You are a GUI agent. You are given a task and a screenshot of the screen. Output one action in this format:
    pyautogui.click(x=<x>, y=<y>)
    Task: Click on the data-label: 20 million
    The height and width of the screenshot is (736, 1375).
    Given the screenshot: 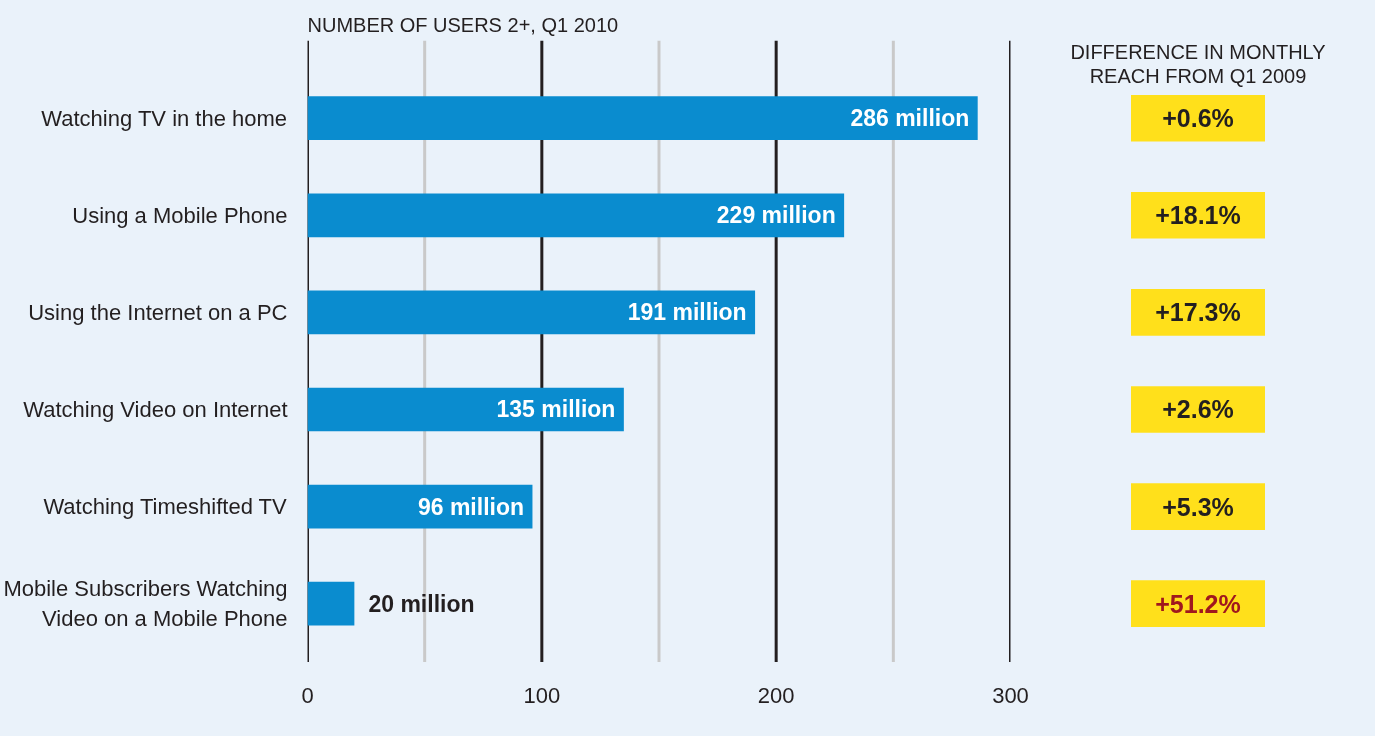 What is the action you would take?
    pyautogui.click(x=421, y=603)
    